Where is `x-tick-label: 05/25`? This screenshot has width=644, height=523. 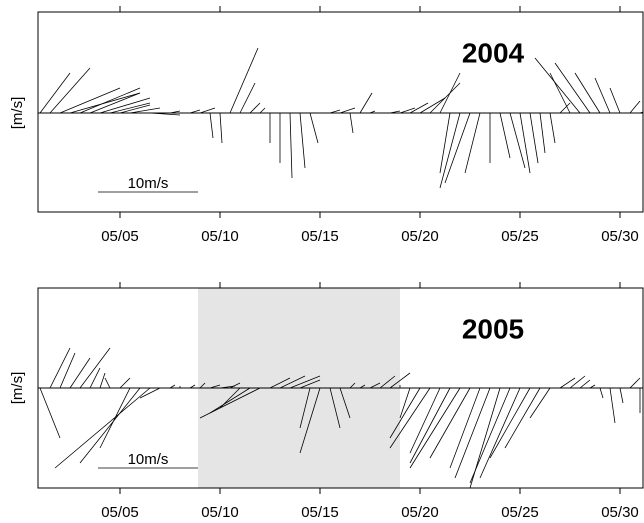
x-tick-label: 05/25 is located at coordinates (520, 236).